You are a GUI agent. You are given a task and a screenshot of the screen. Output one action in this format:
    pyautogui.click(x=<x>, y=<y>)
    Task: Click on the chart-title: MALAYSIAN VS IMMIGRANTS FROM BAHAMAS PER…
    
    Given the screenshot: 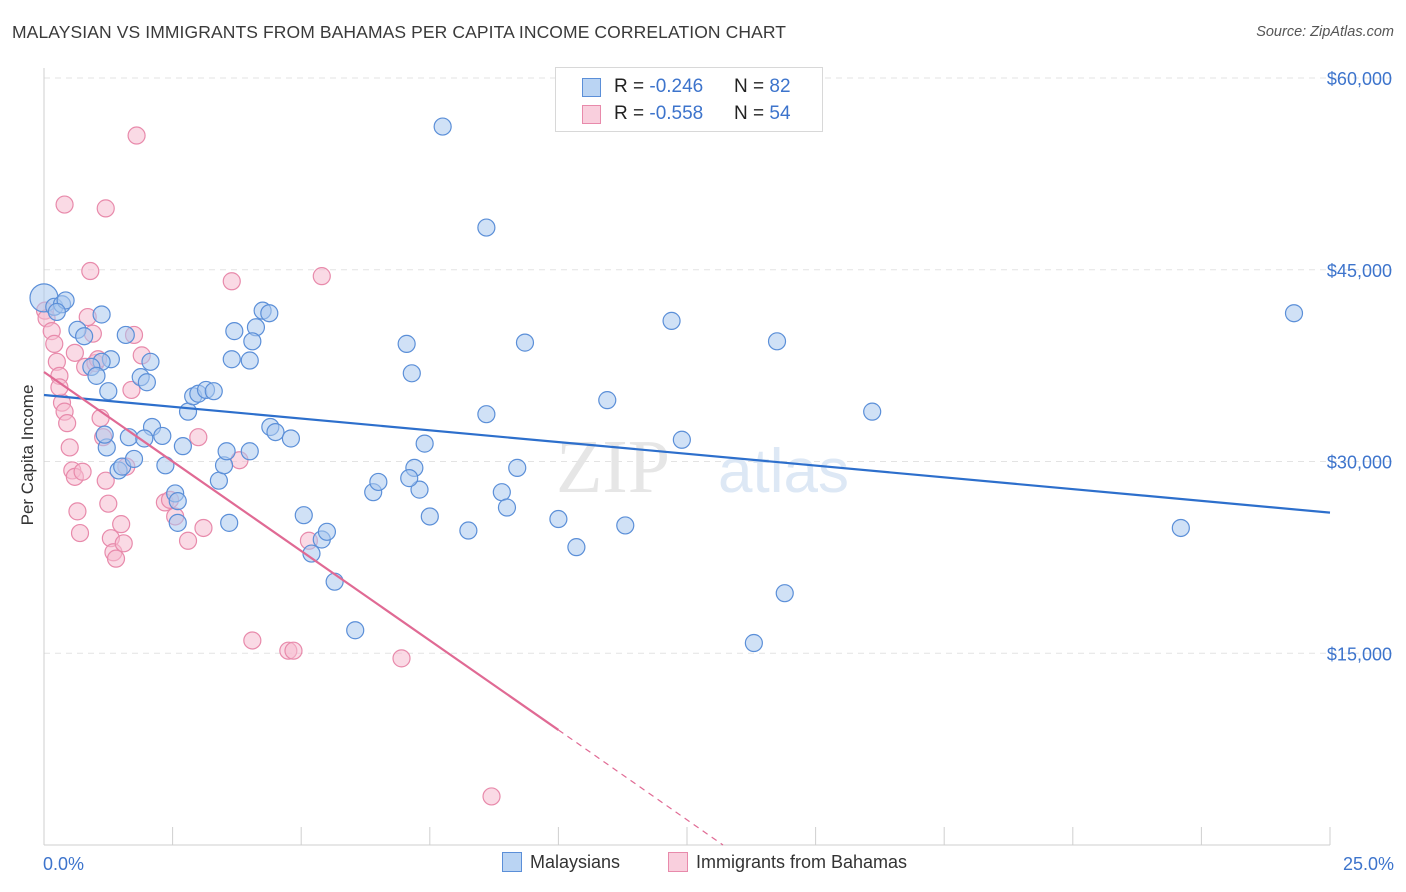 What is the action you would take?
    pyautogui.click(x=399, y=32)
    